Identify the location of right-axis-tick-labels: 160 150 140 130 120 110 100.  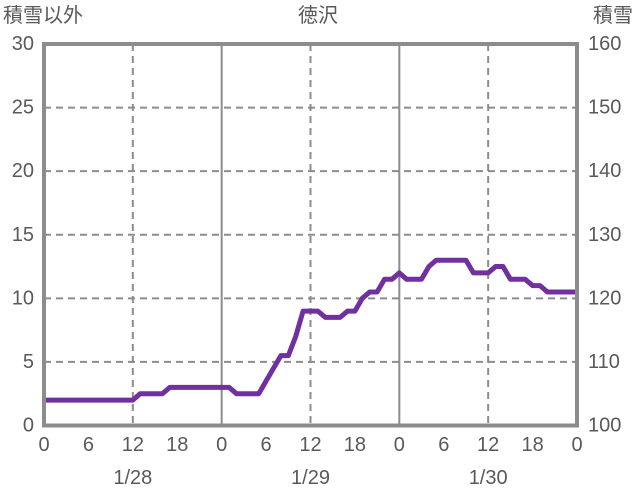
(604, 235).